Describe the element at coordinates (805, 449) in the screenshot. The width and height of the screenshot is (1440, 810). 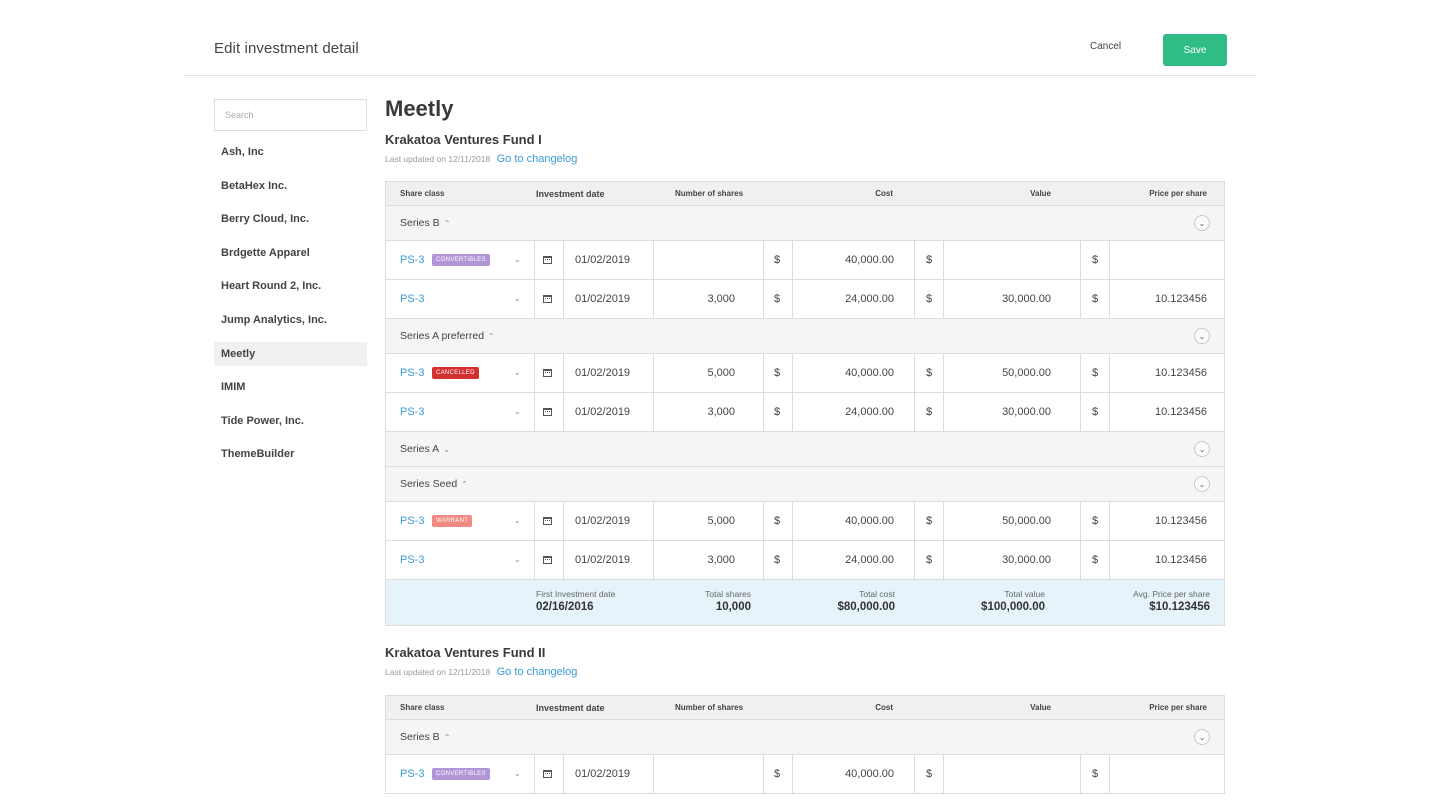
I see `series-group-row: Series A ⌄ ⌄` at that location.